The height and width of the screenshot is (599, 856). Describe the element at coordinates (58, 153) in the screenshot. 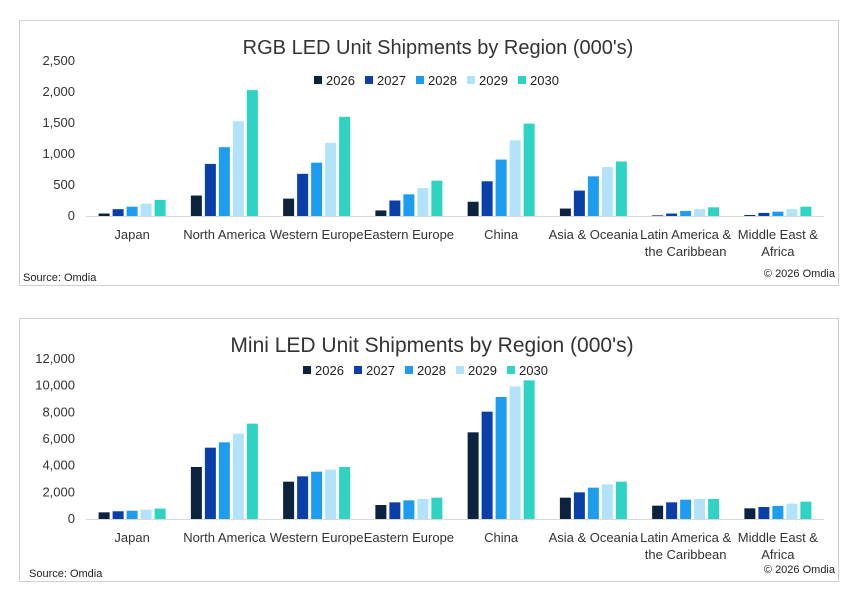

I see `rgb-y-tick-label: 1,000` at that location.